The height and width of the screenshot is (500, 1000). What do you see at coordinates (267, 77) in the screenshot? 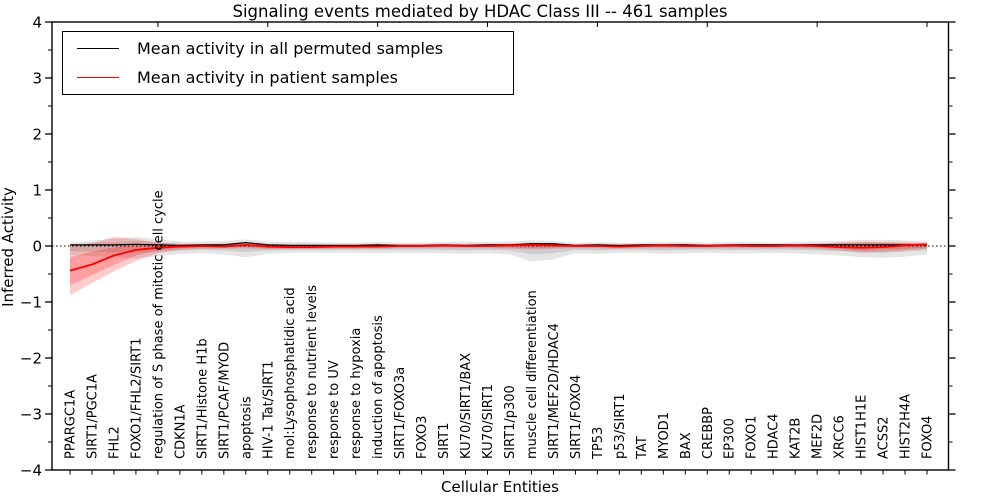
I see `legend-label: Mean activity in patient samples` at bounding box center [267, 77].